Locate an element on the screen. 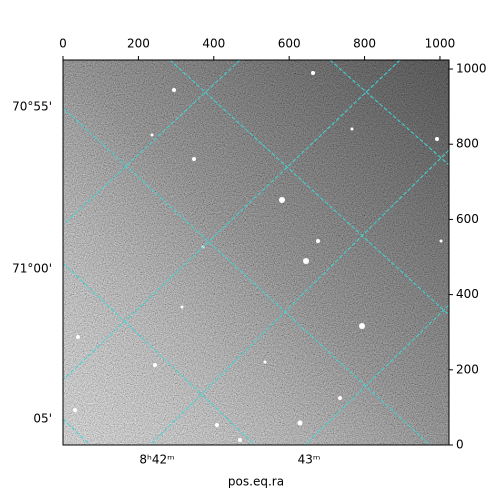  y-tick-label: 800 is located at coordinates (467, 144).